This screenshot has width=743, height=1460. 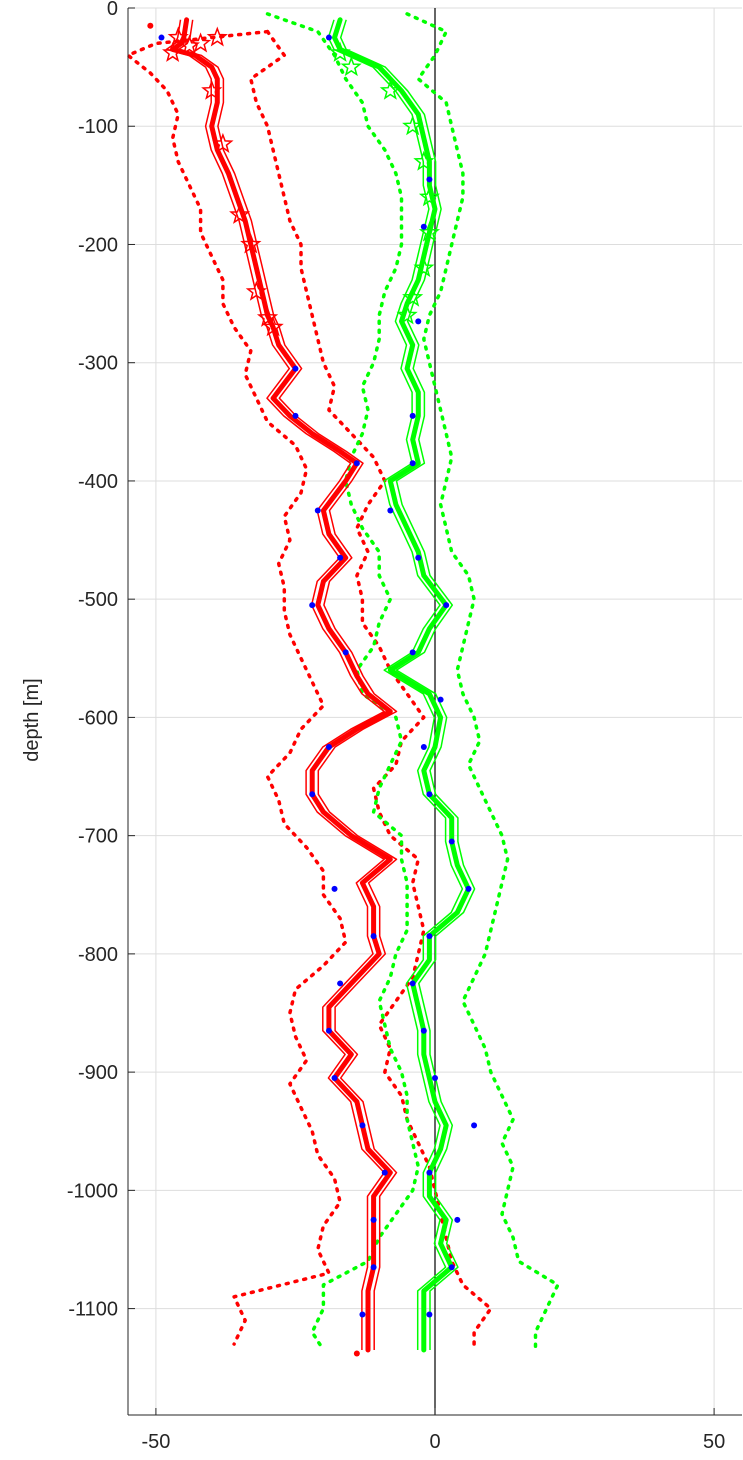 I want to click on y-tick-label: -600, so click(x=98, y=718).